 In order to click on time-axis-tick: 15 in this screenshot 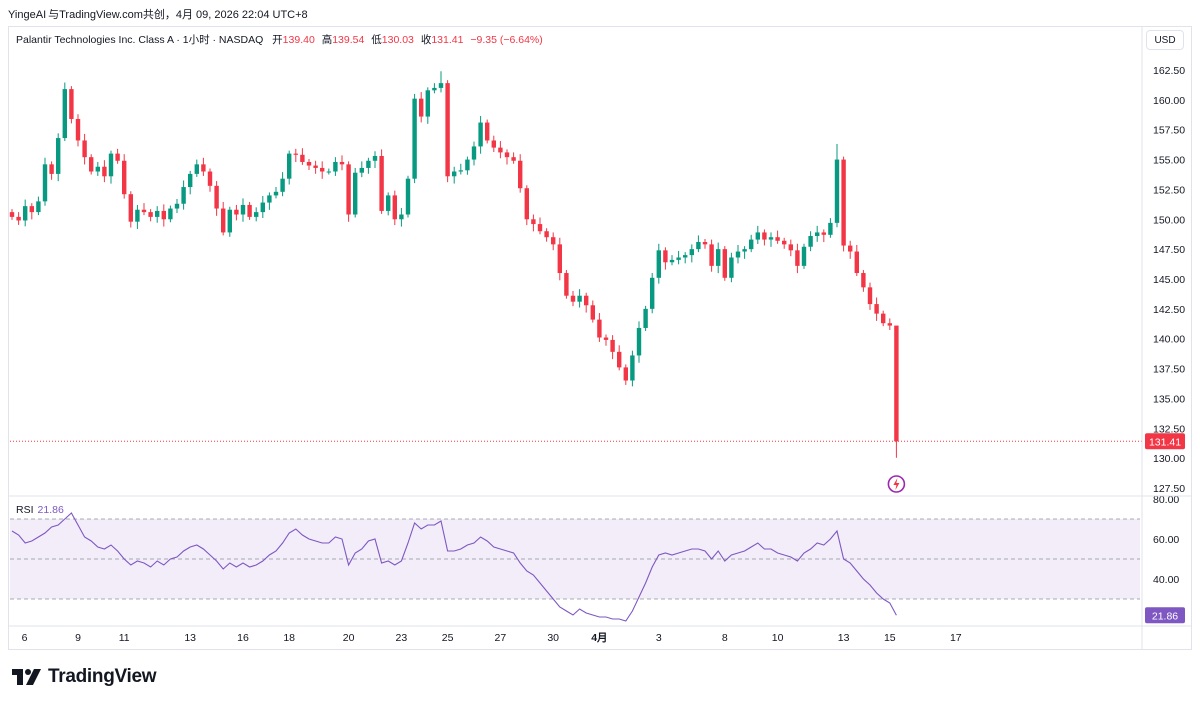, I will do `click(890, 638)`.